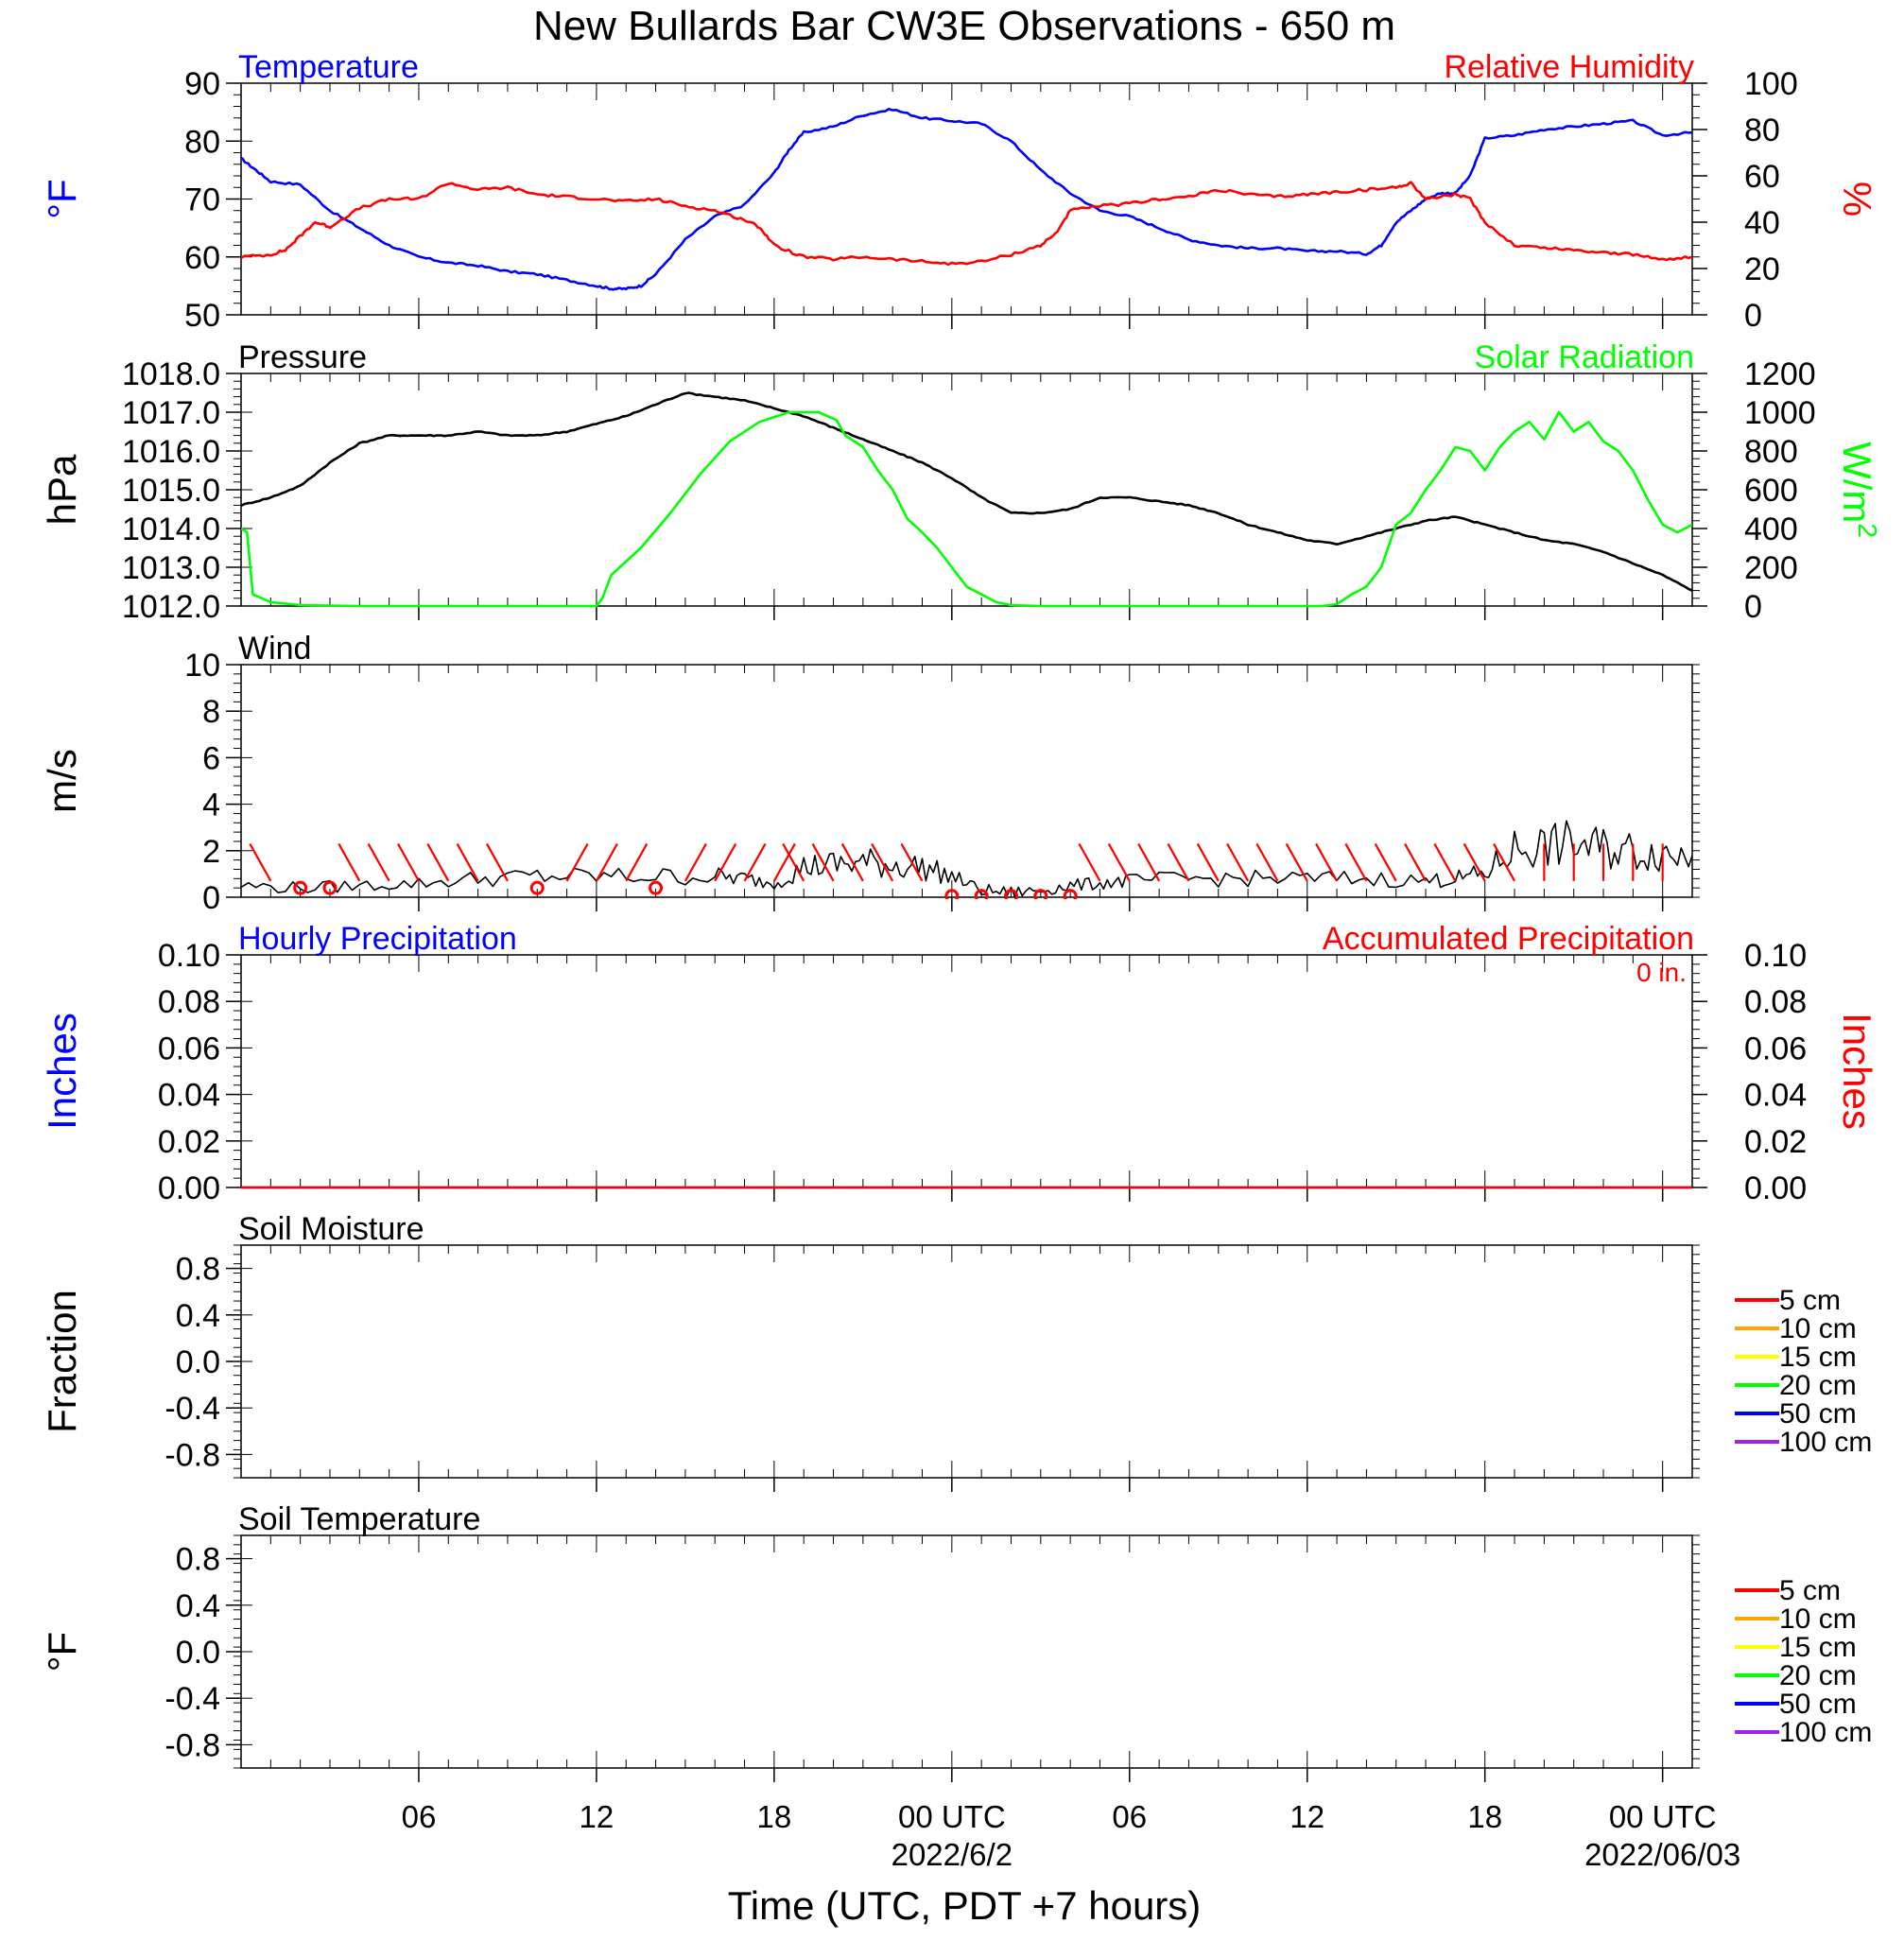 This screenshot has width=1904, height=1941. I want to click on y-tick-label: 1017.0, so click(171, 413).